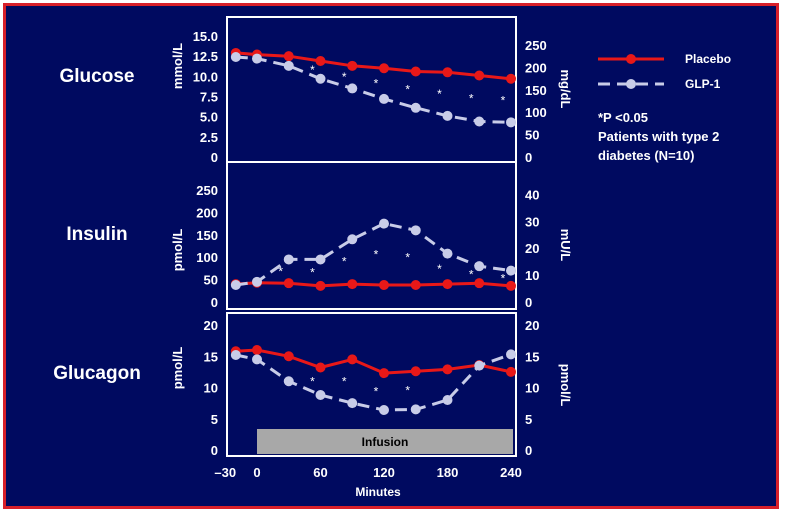 The height and width of the screenshot is (516, 786). Describe the element at coordinates (209, 97) in the screenshot. I see `ytick-left-label: 7.5` at that location.